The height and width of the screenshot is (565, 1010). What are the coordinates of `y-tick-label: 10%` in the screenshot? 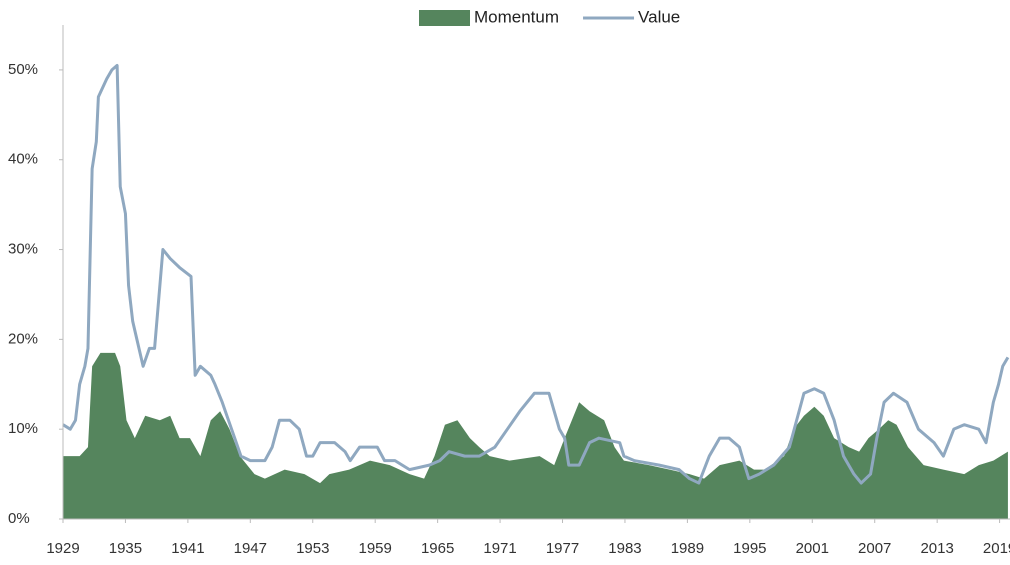 It's located at (23, 428).